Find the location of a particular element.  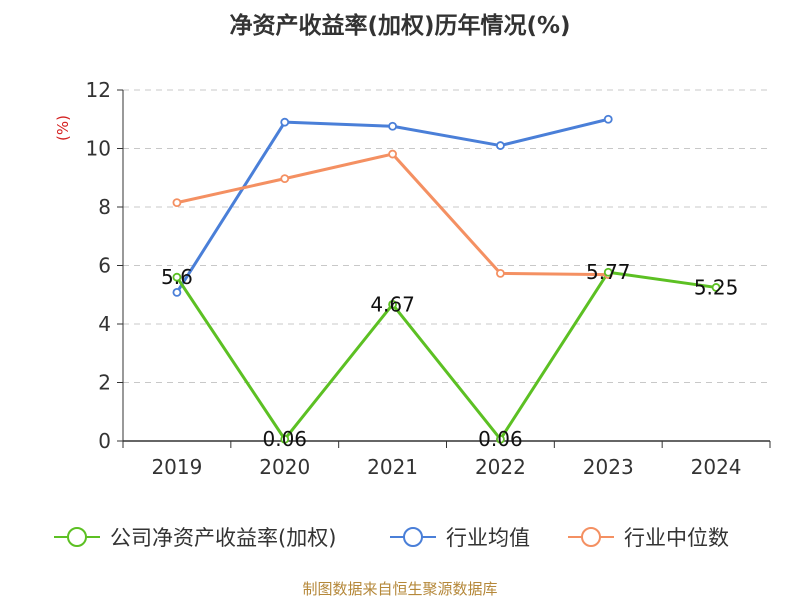

series-line is located at coordinates (392, 214).